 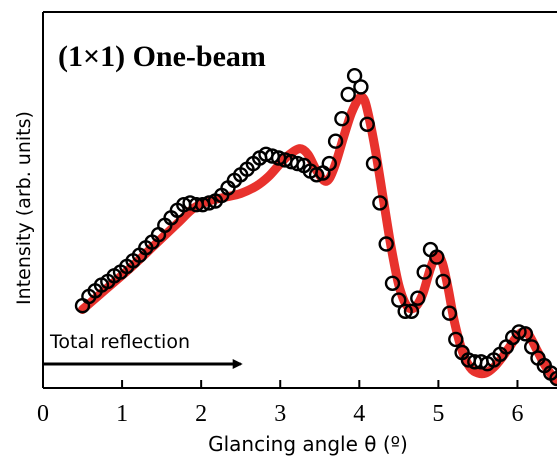 What do you see at coordinates (201, 414) in the screenshot?
I see `x-tick-label: 2` at bounding box center [201, 414].